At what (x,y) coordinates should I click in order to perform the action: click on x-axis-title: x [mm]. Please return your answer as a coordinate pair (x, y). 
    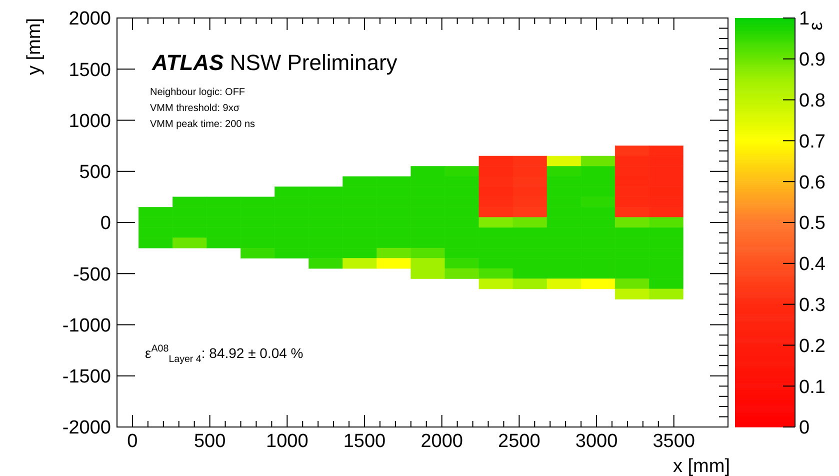
    Looking at the image, I should click on (701, 466).